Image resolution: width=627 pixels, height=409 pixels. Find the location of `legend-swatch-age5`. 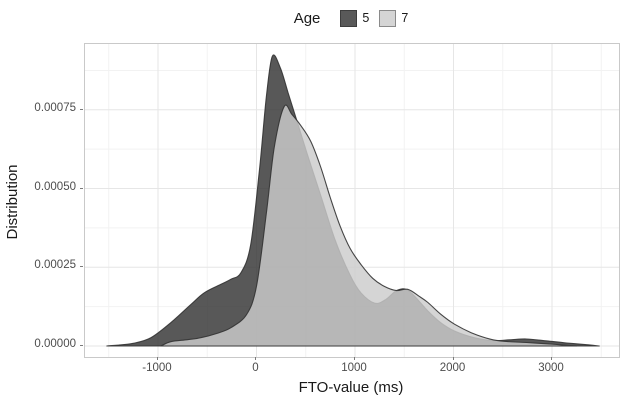

legend-swatch-age5 is located at coordinates (349, 18).